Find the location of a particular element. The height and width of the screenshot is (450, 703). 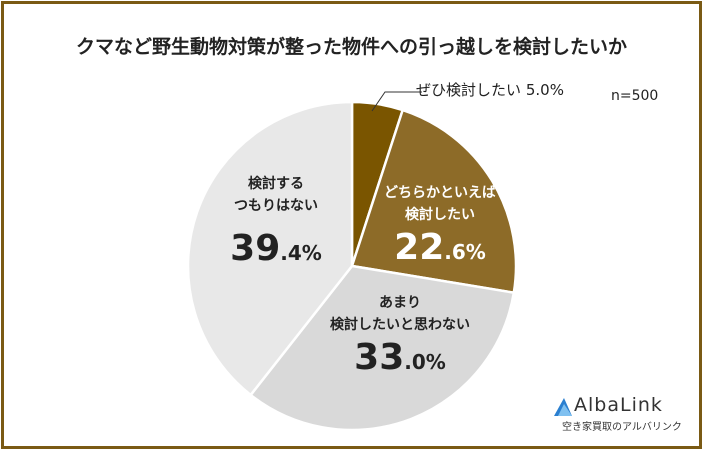

leader-line is located at coordinates (396, 101).